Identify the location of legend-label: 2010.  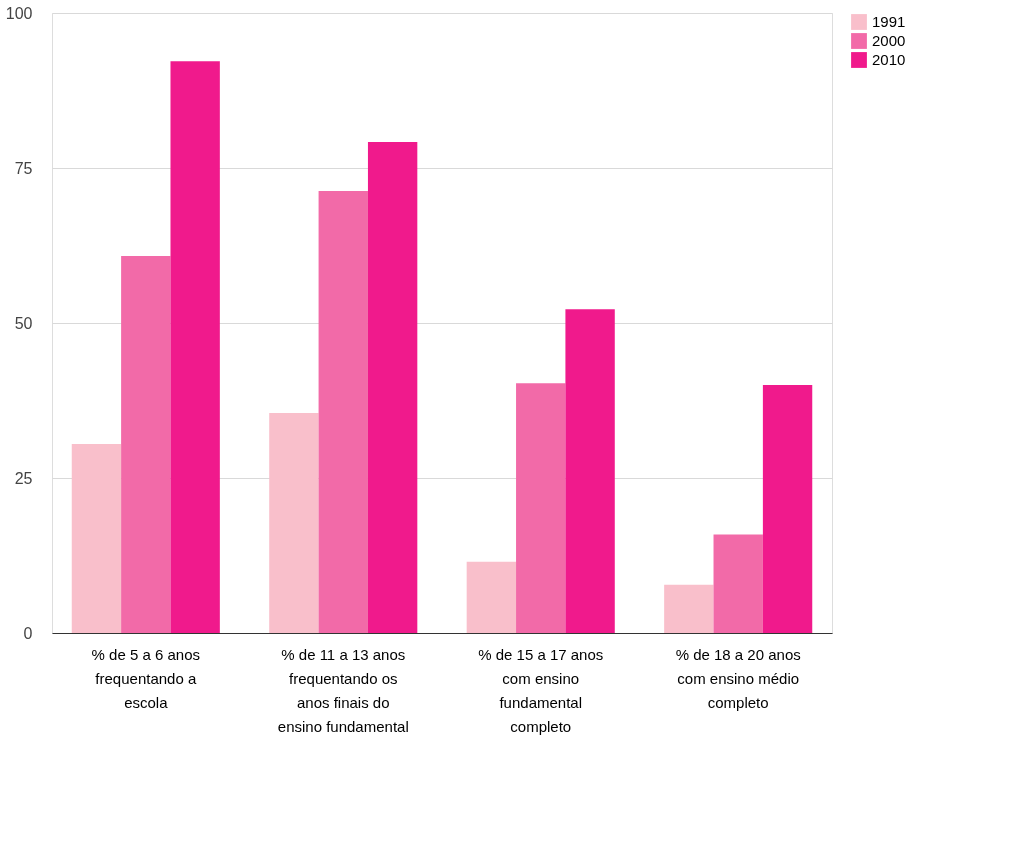
(889, 59).